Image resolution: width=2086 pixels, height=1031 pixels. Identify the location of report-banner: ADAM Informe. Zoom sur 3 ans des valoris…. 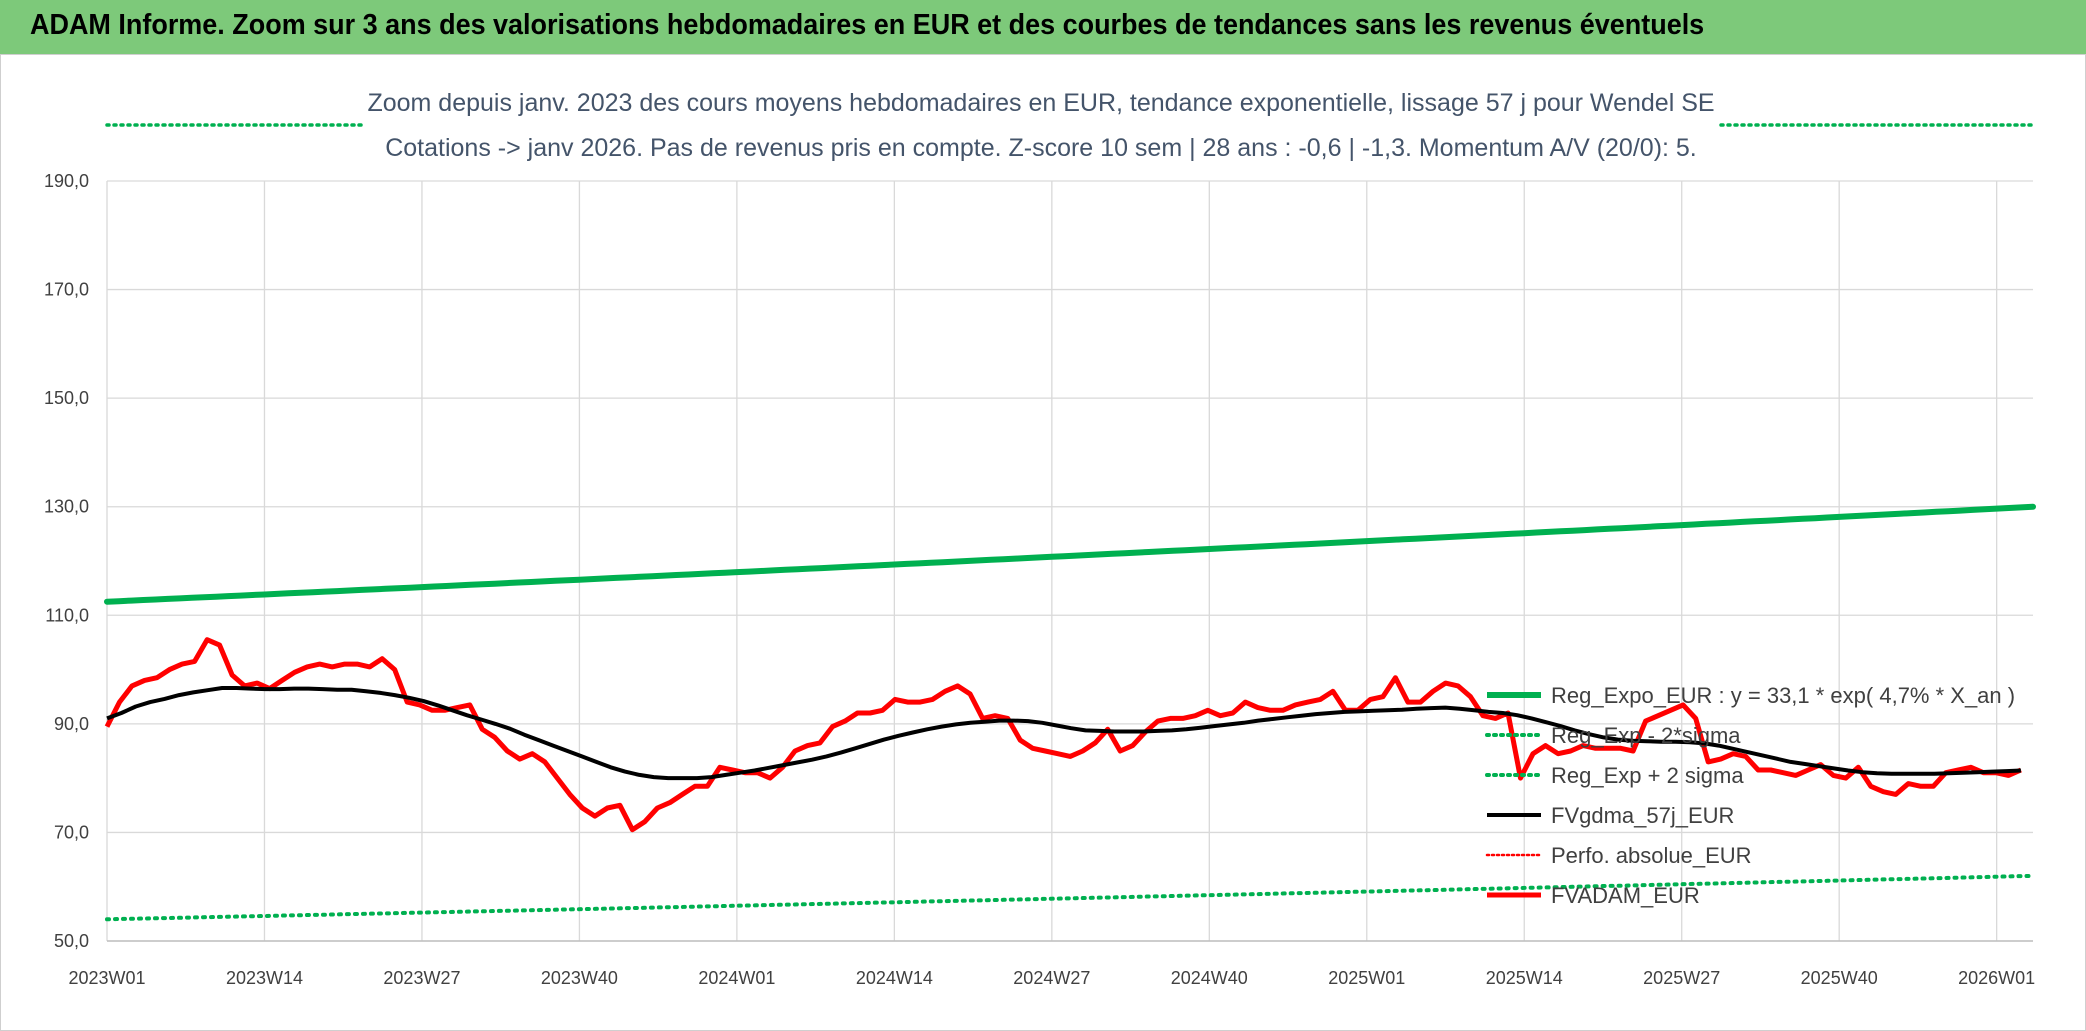
(1043, 27).